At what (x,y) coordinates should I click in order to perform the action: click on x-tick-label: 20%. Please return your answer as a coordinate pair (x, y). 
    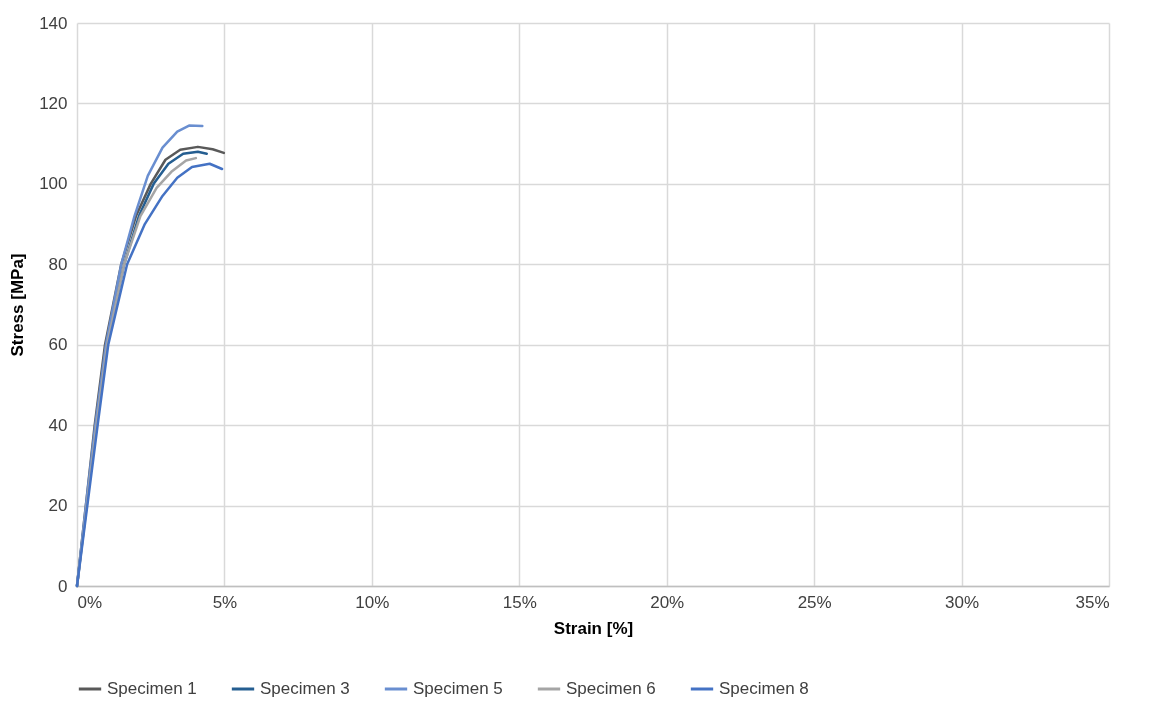
    Looking at the image, I should click on (667, 602).